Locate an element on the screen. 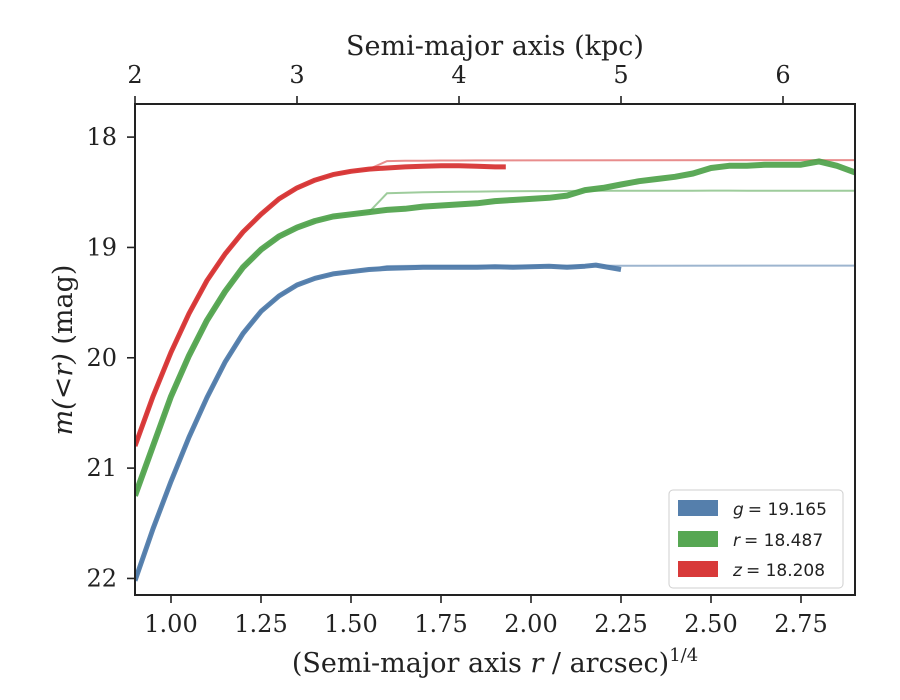 Image resolution: width=900 pixels, height=700 pixels. y-axis-label: m(<r) (mag) is located at coordinates (63, 350).